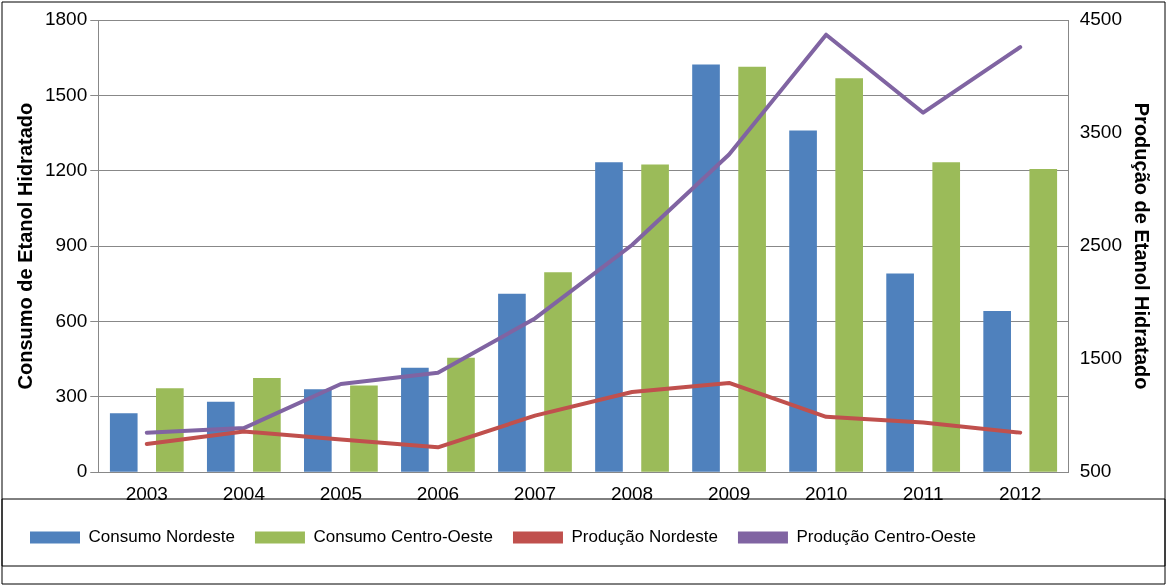 Image resolution: width=1167 pixels, height=586 pixels. Describe the element at coordinates (886, 537) in the screenshot. I see `legend-label: Produção Centro-Oeste` at that location.